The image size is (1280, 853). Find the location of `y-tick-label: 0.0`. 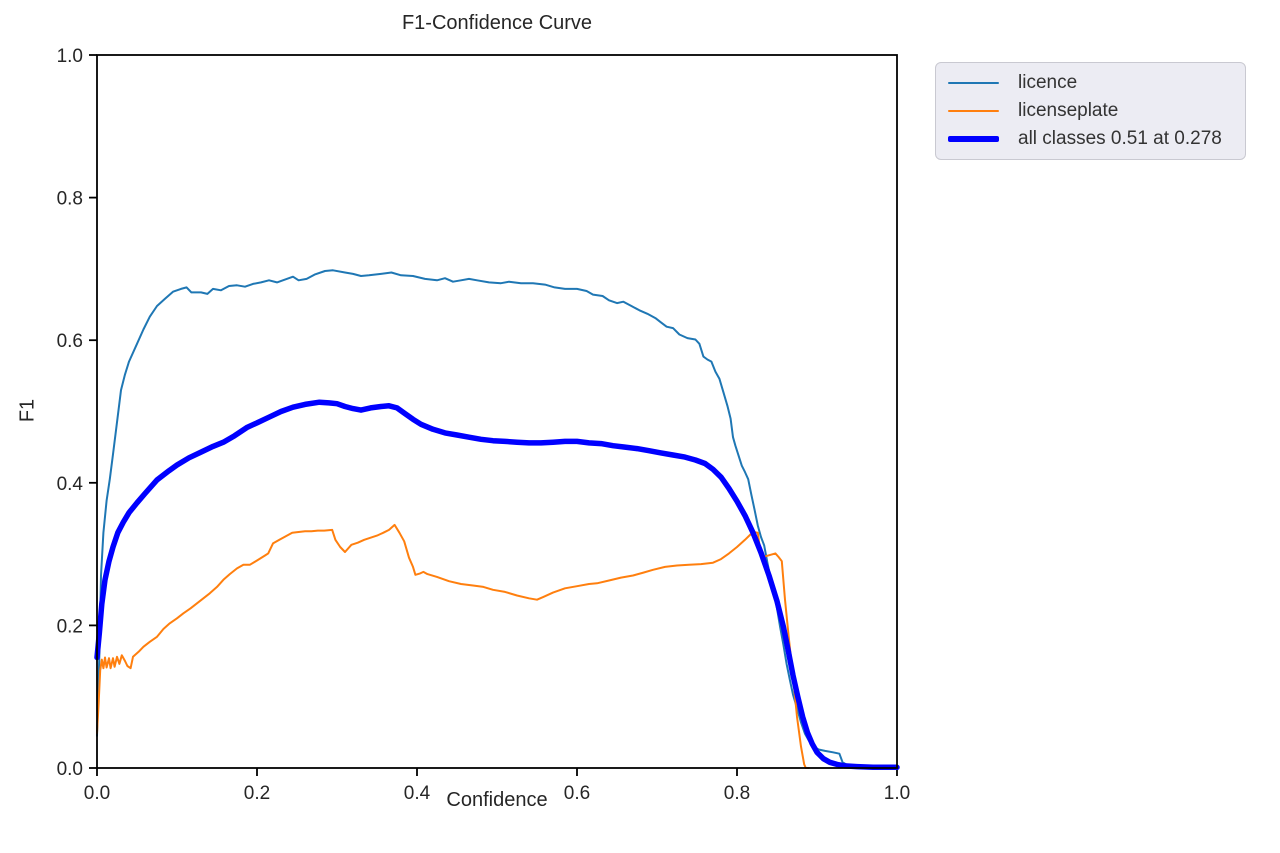

y-tick-label: 0.0 is located at coordinates (70, 769).